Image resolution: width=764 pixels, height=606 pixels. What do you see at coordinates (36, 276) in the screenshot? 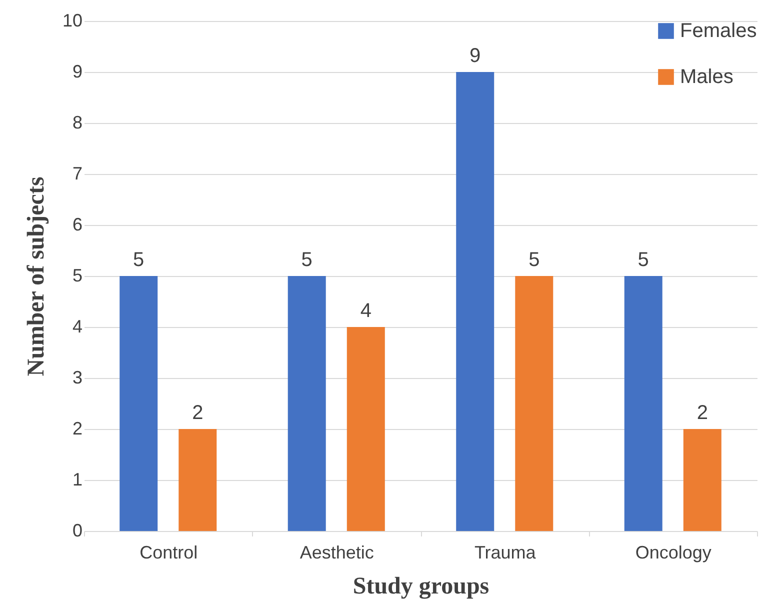
I see `y-axis-title: Number of subjects` at bounding box center [36, 276].